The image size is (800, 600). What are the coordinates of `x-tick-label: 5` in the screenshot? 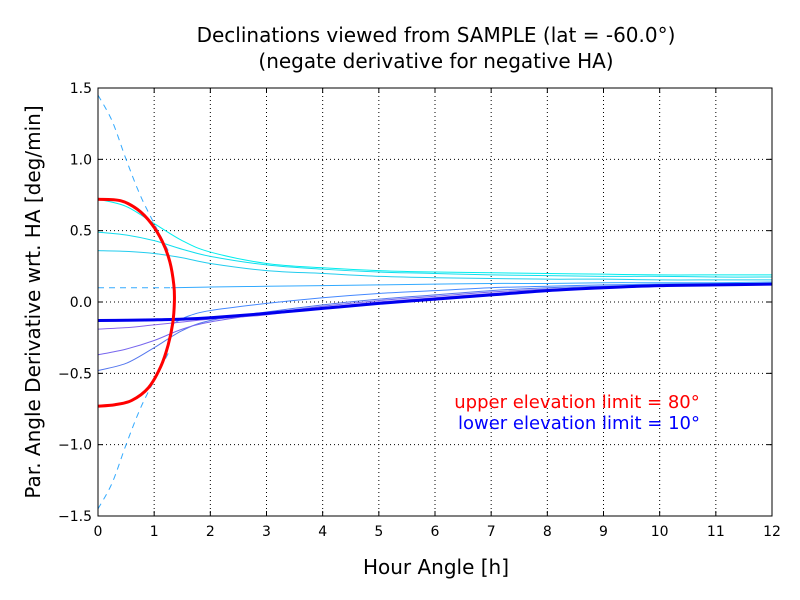 It's located at (378, 532).